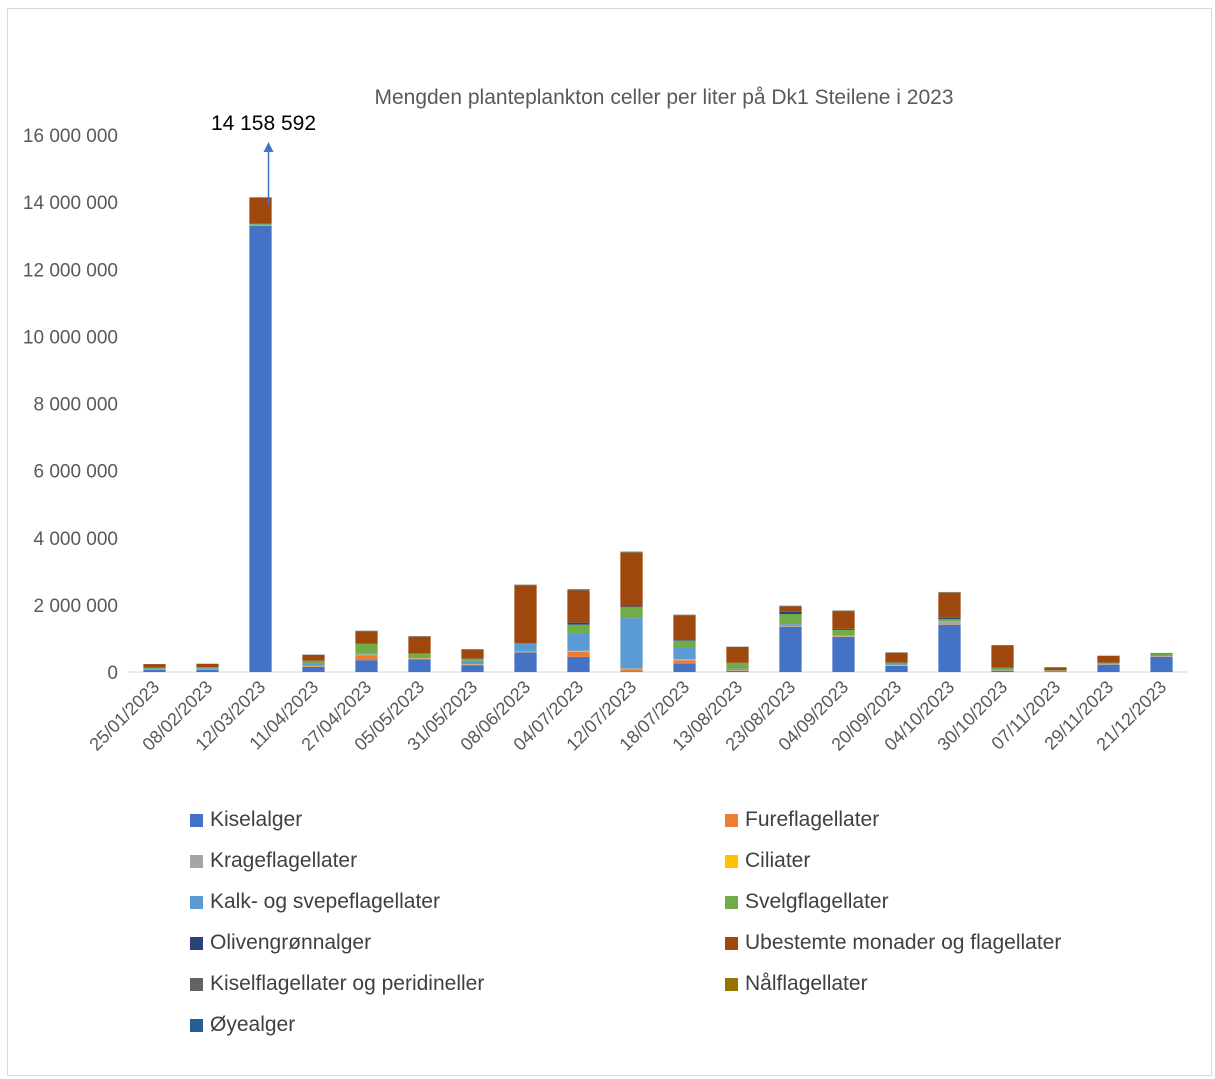 The height and width of the screenshot is (1079, 1215). Describe the element at coordinates (75, 405) in the screenshot. I see `y-tick-label: 8 000 000` at that location.